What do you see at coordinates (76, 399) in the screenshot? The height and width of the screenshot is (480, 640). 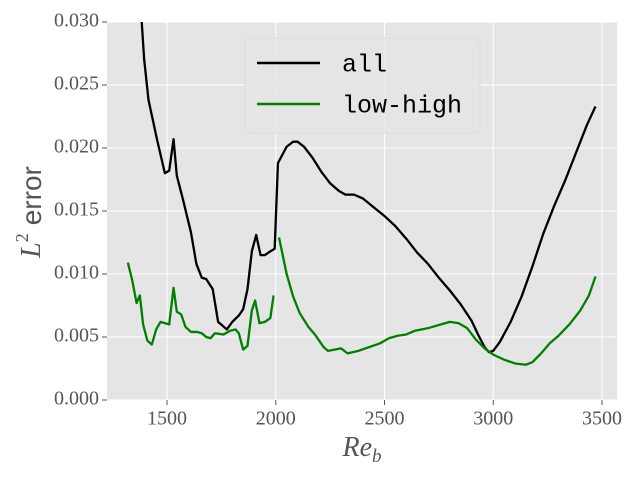 I see `y-tick-label: 0.000` at bounding box center [76, 399].